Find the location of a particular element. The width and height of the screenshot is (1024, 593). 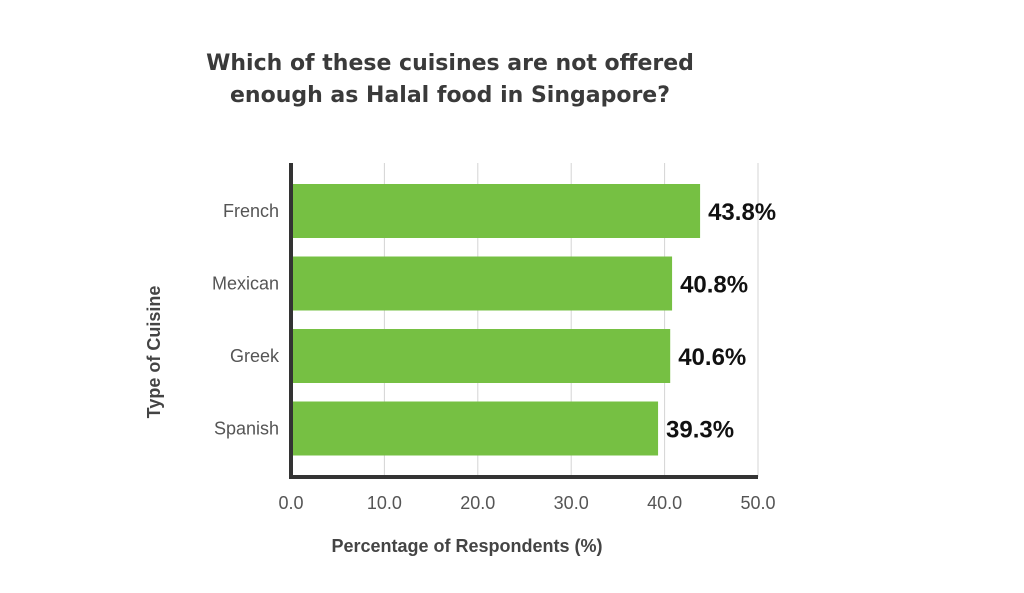

bar-greek is located at coordinates (481, 356).